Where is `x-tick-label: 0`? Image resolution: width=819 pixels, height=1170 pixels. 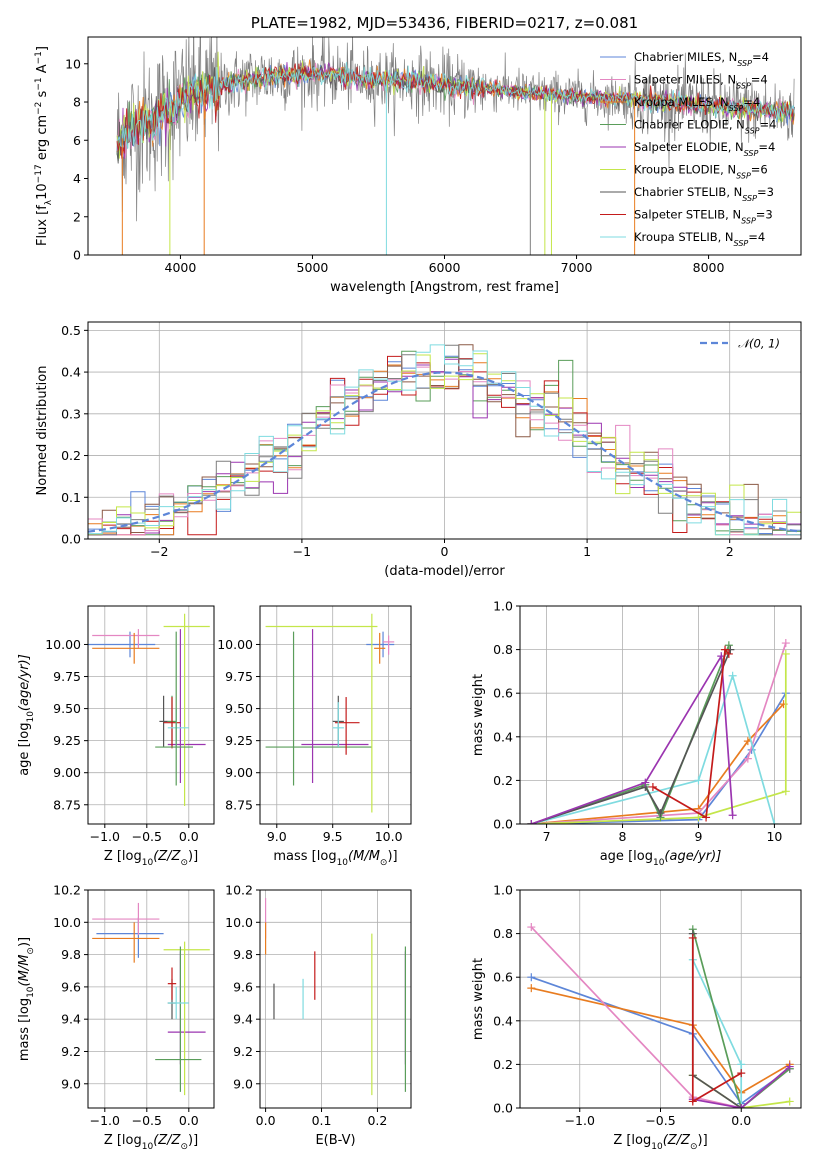
x-tick-label: 0 is located at coordinates (445, 551).